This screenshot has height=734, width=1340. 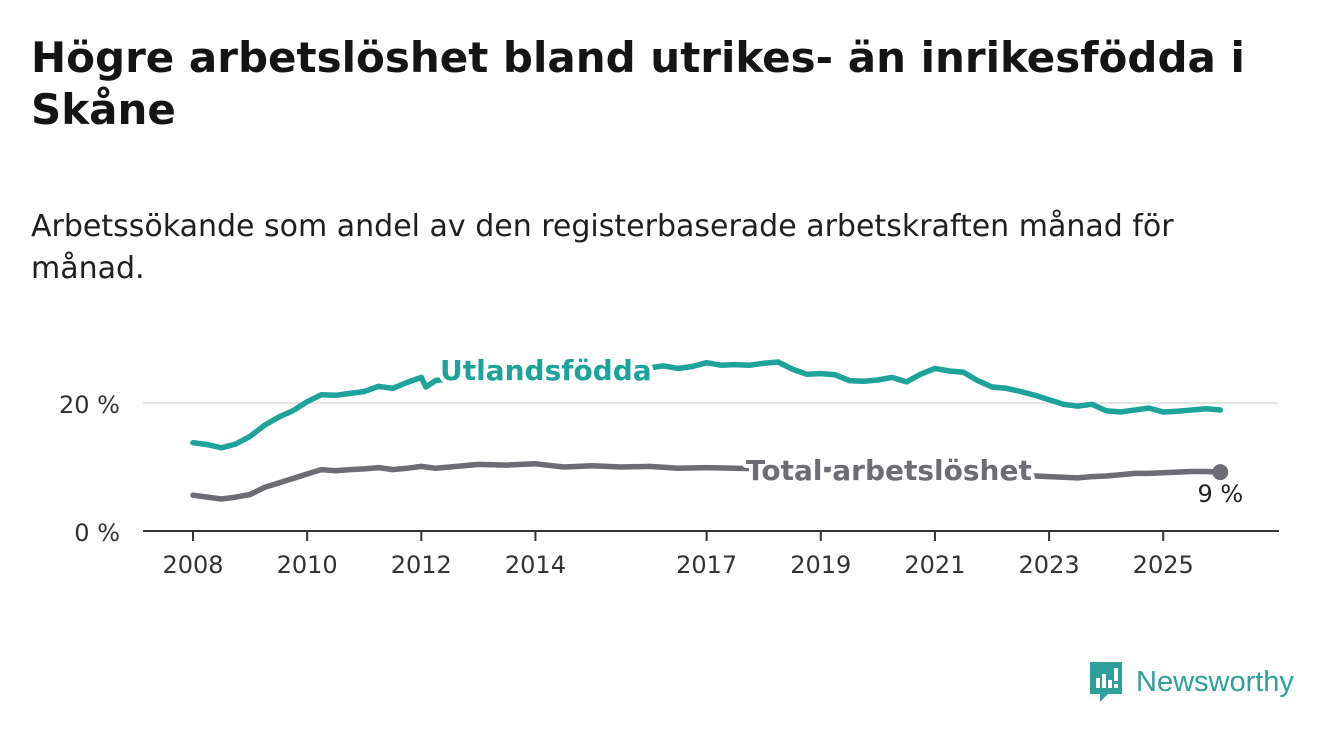 I want to click on last-value-marker, so click(x=1220, y=472).